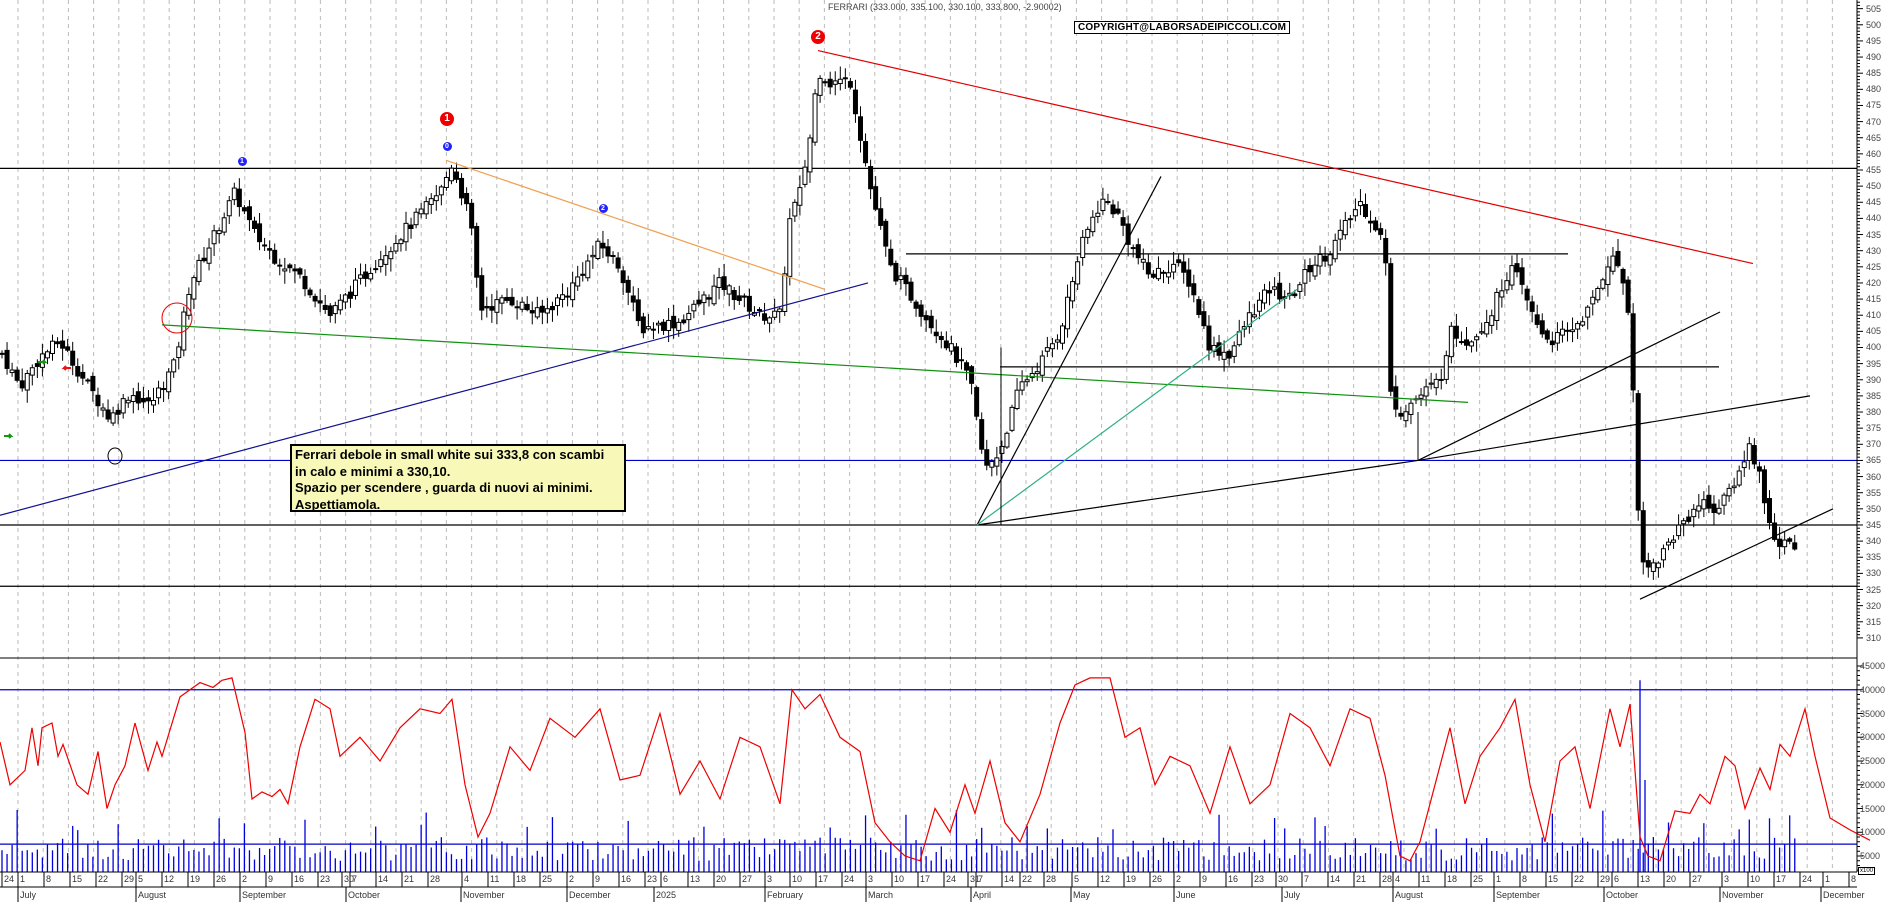 Image resolution: width=1890 pixels, height=902 pixels. I want to click on price-tick-label: 495, so click(1874, 40).